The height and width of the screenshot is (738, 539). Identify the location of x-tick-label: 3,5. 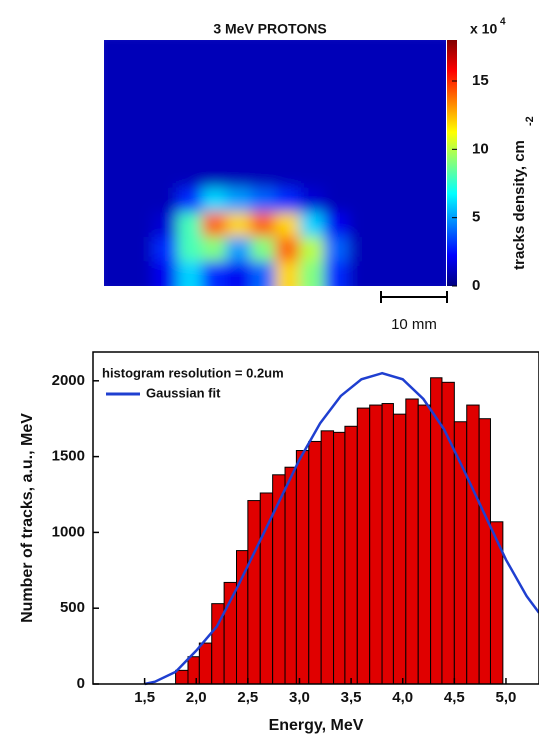
(351, 697).